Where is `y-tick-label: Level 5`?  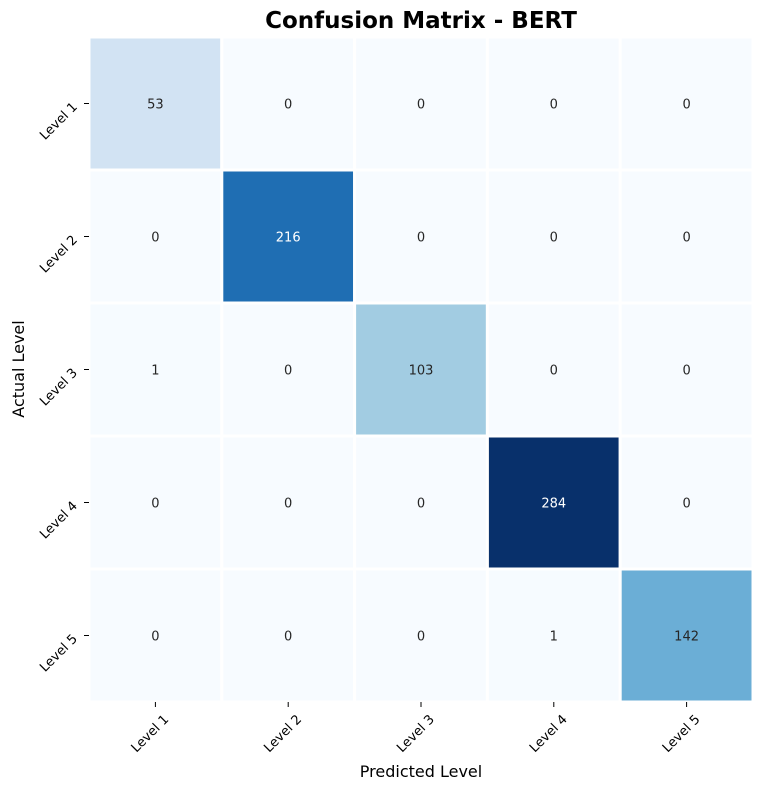 y-tick-label: Level 5 is located at coordinates (59, 654).